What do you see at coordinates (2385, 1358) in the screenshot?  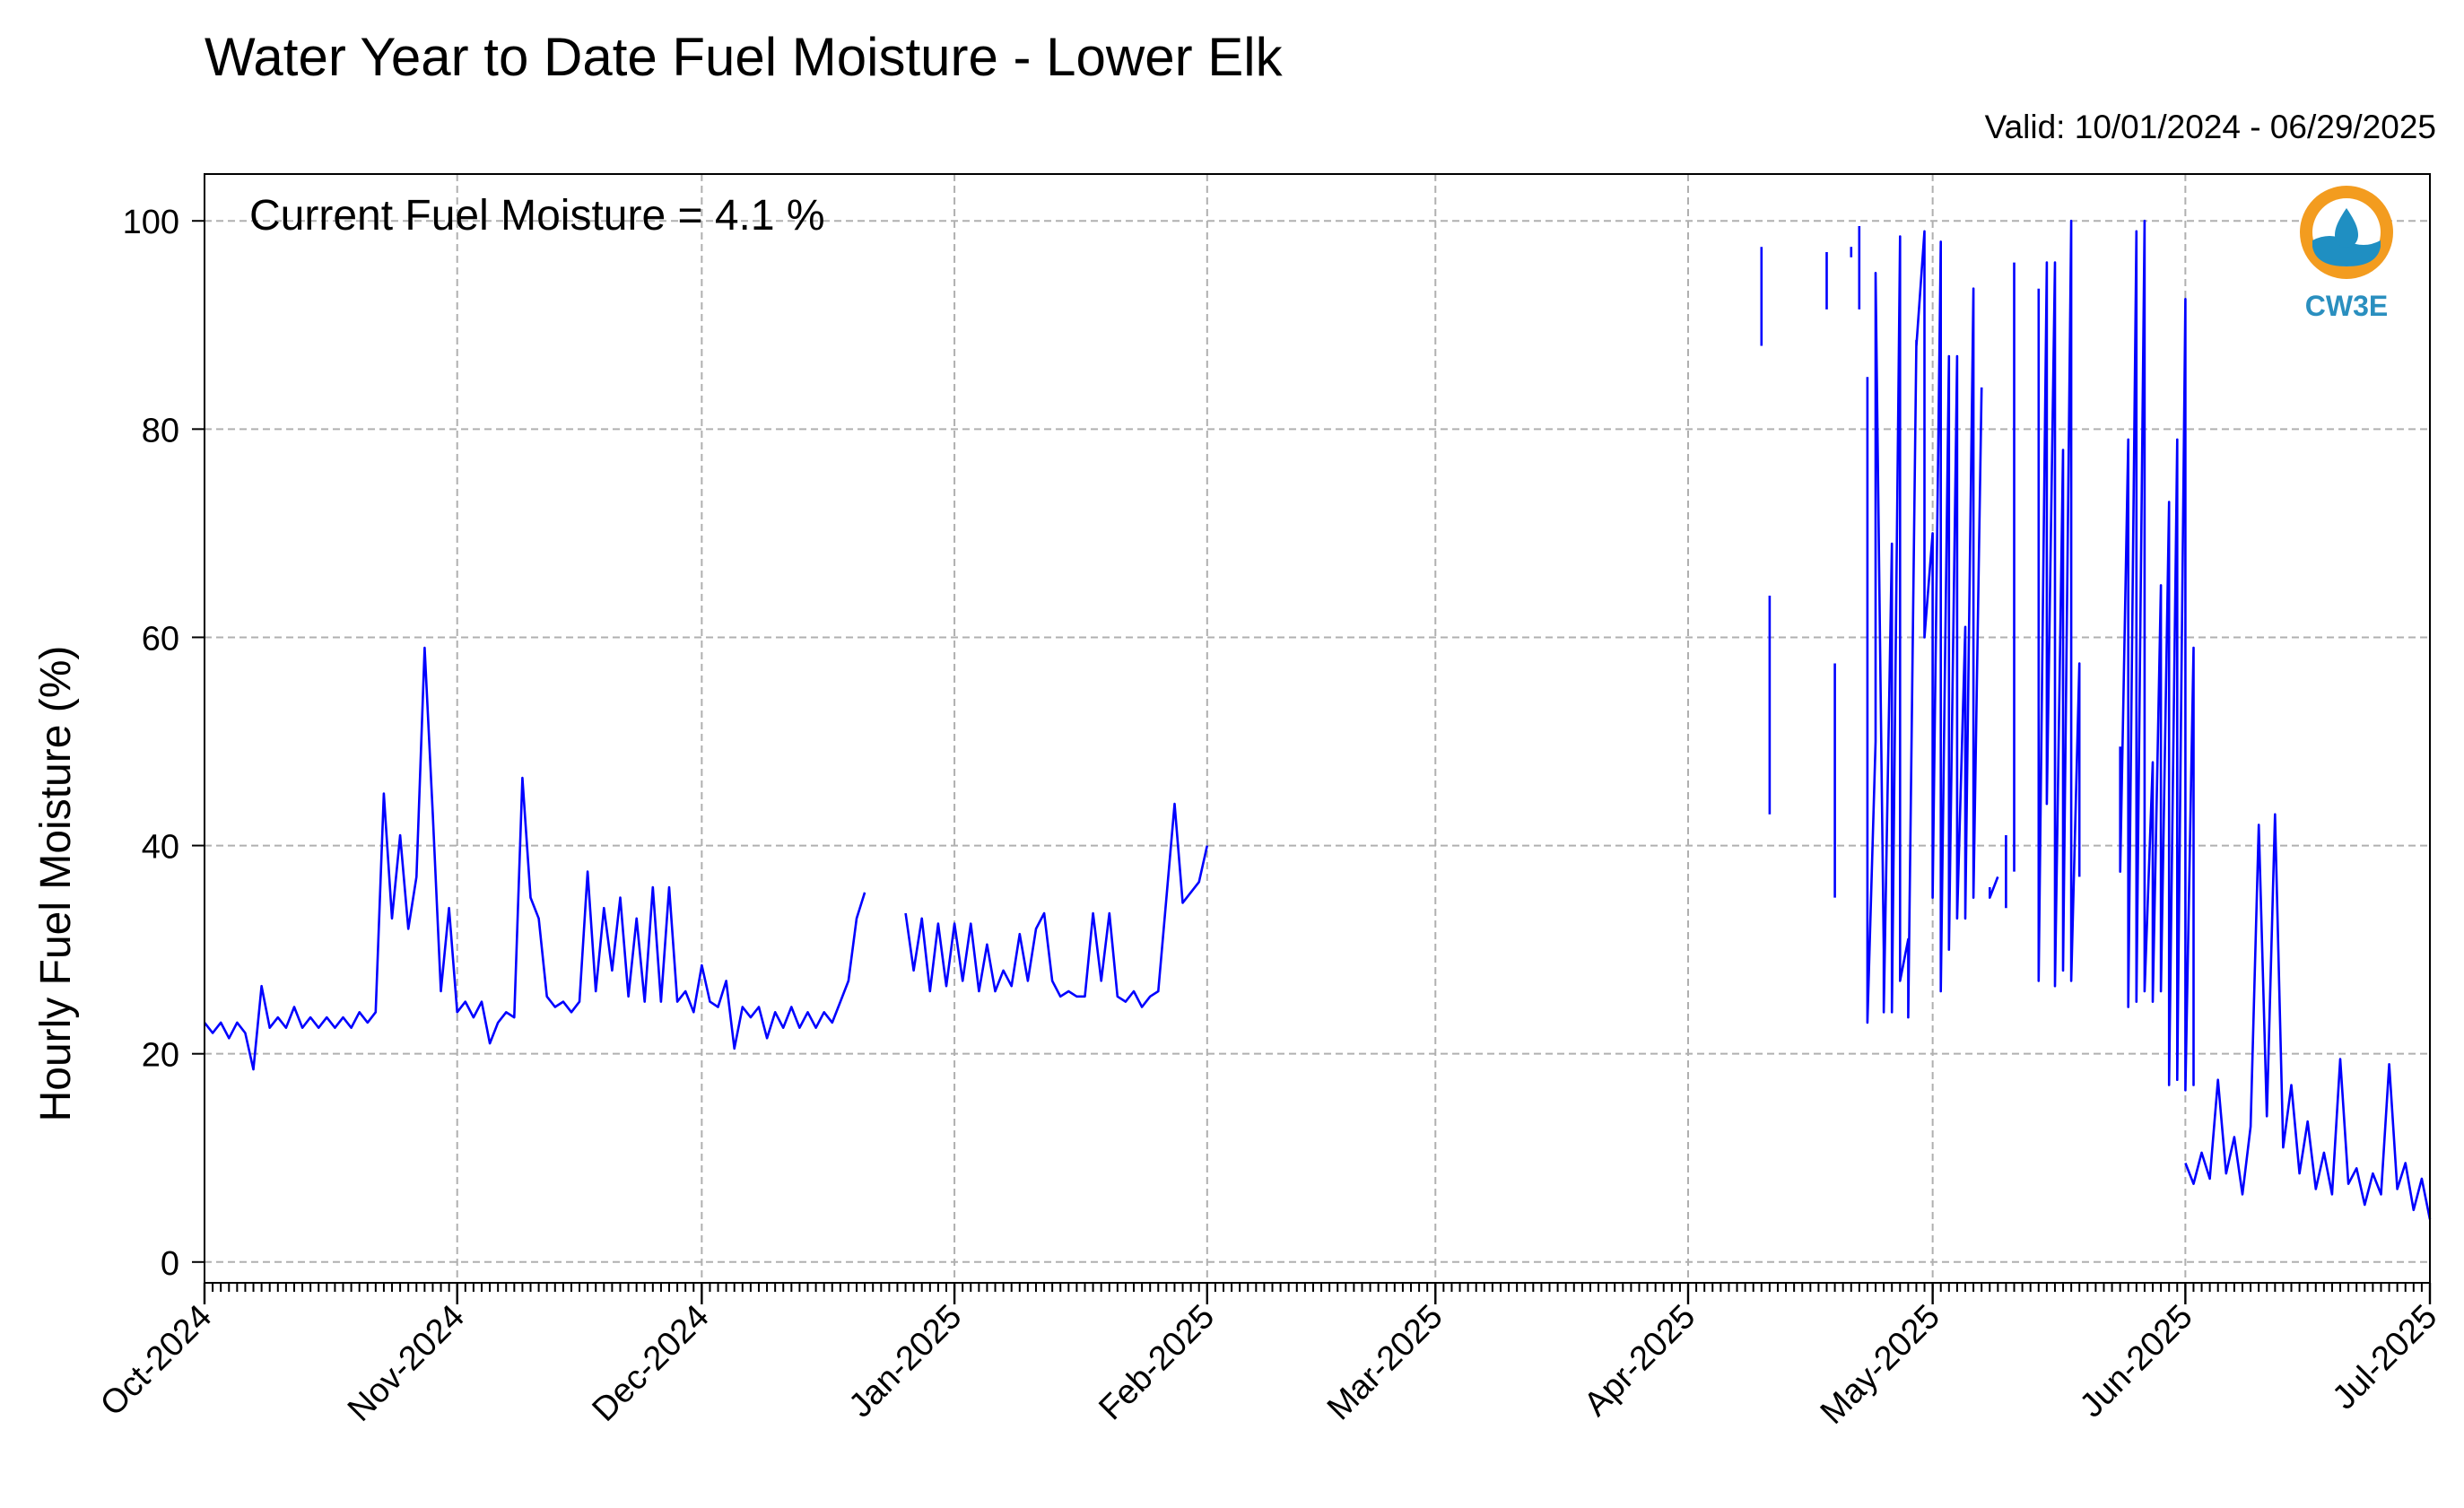 I see `x-tick-label: Jul-2025` at bounding box center [2385, 1358].